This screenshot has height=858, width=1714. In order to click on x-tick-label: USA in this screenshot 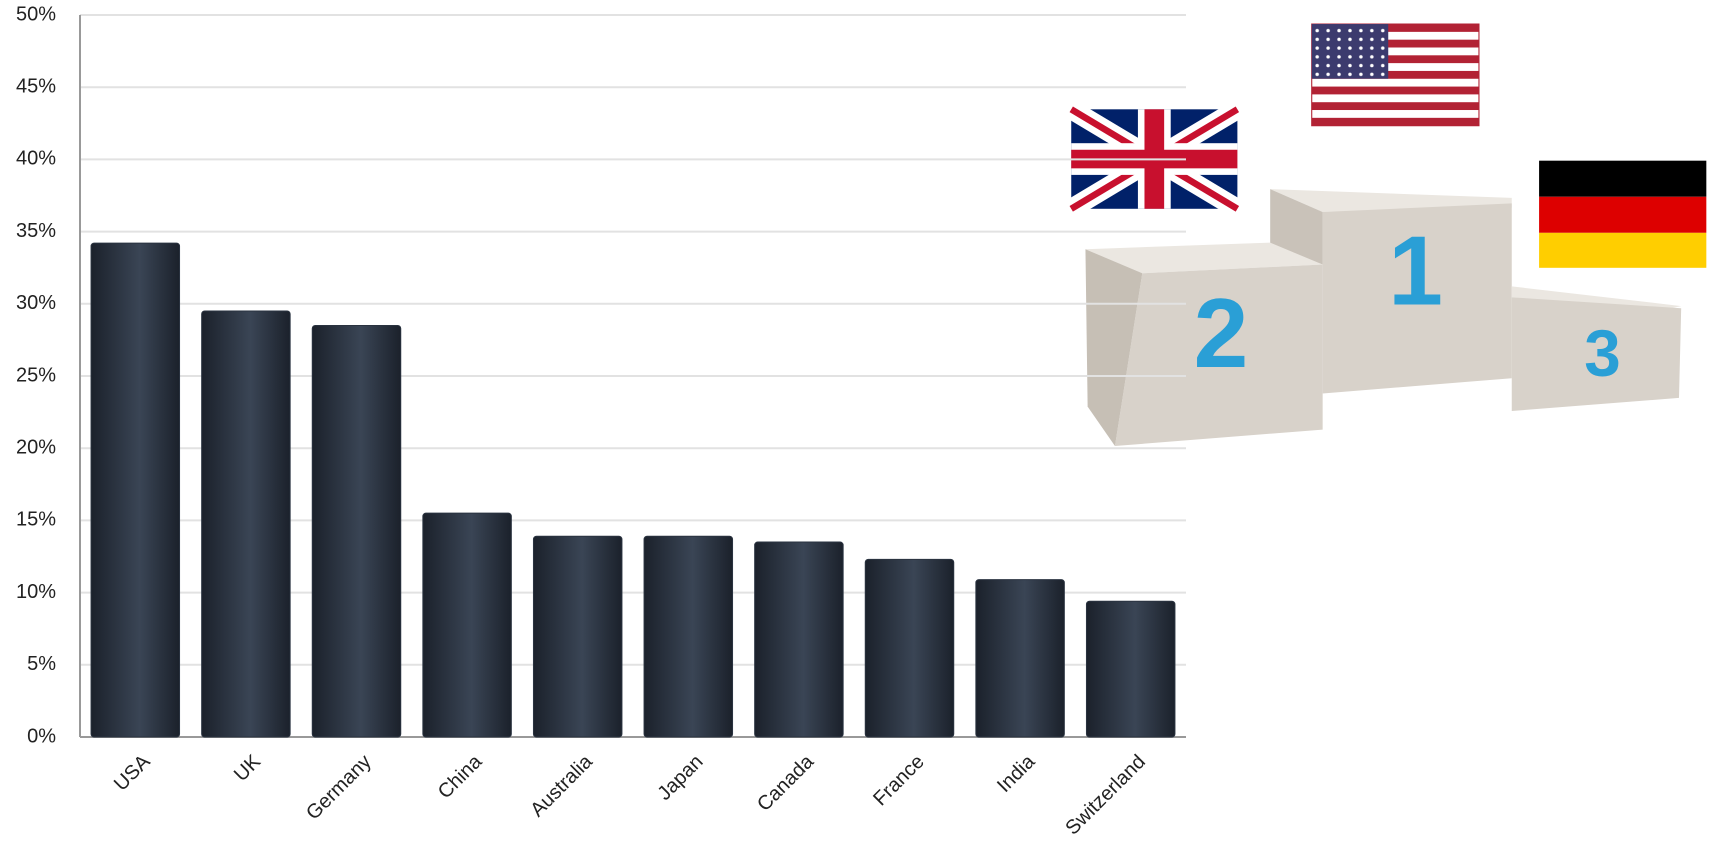, I will do `click(132, 772)`.